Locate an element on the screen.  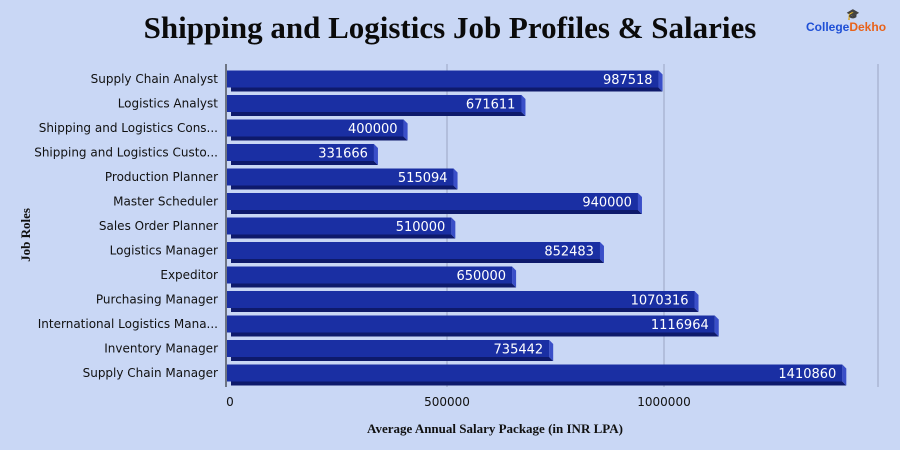
bar-group: 515094 is located at coordinates (342, 179).